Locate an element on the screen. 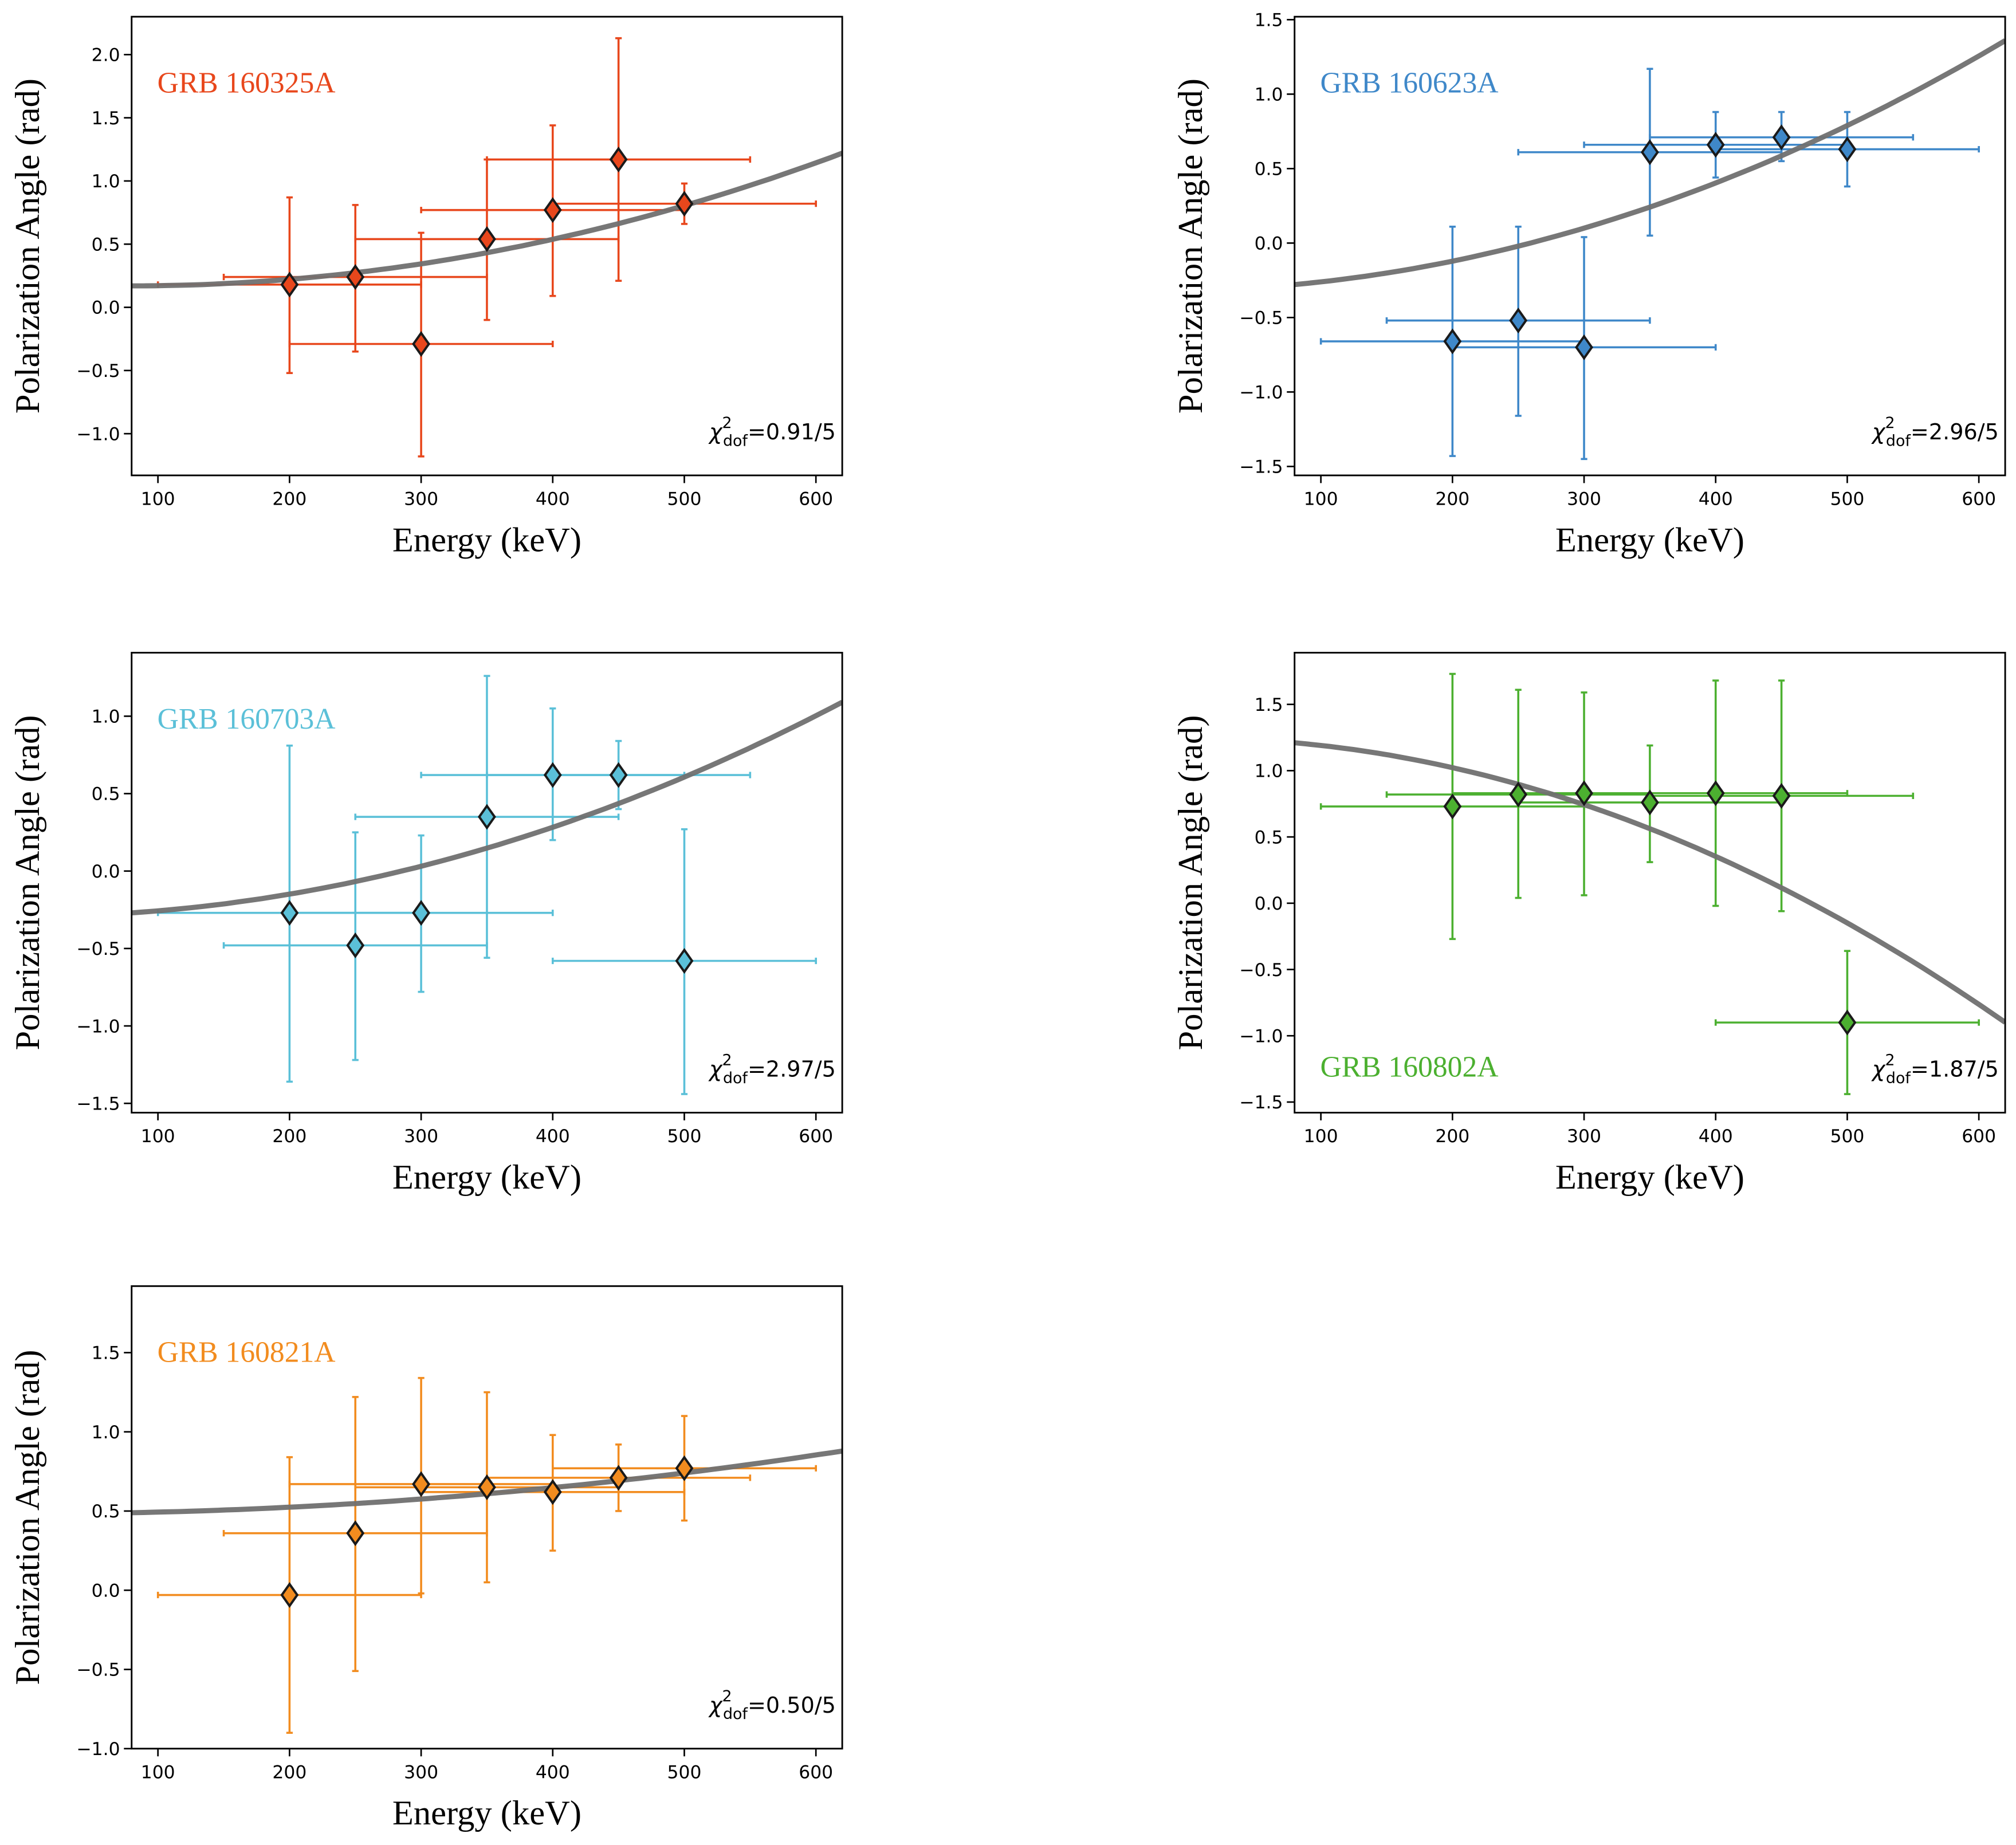  y-tick-label: −1.0 is located at coordinates (1261, 1036).